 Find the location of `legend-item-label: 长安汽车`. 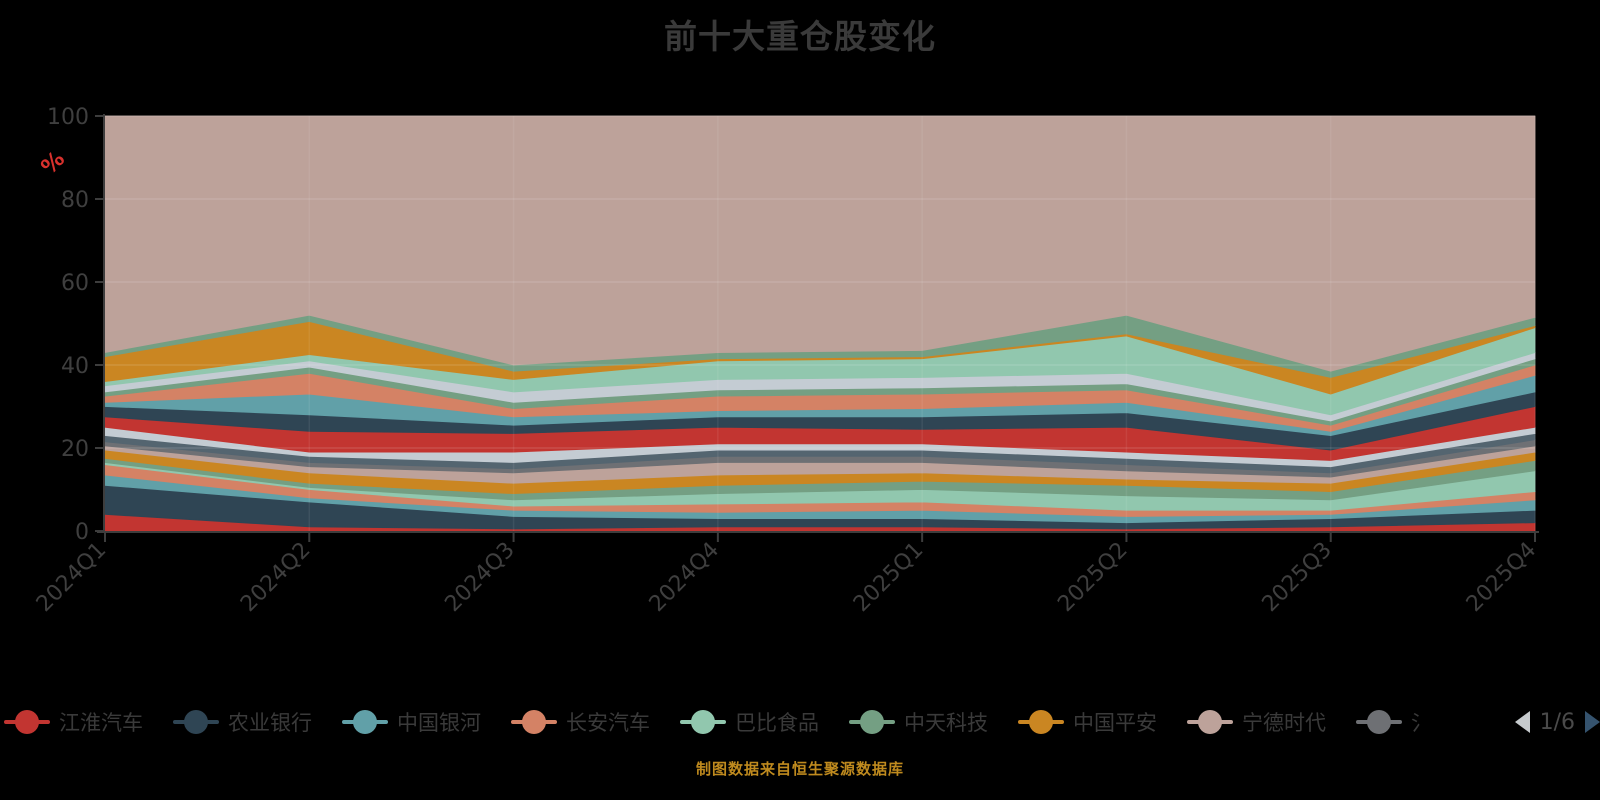

legend-item-label: 长安汽车 is located at coordinates (608, 723).